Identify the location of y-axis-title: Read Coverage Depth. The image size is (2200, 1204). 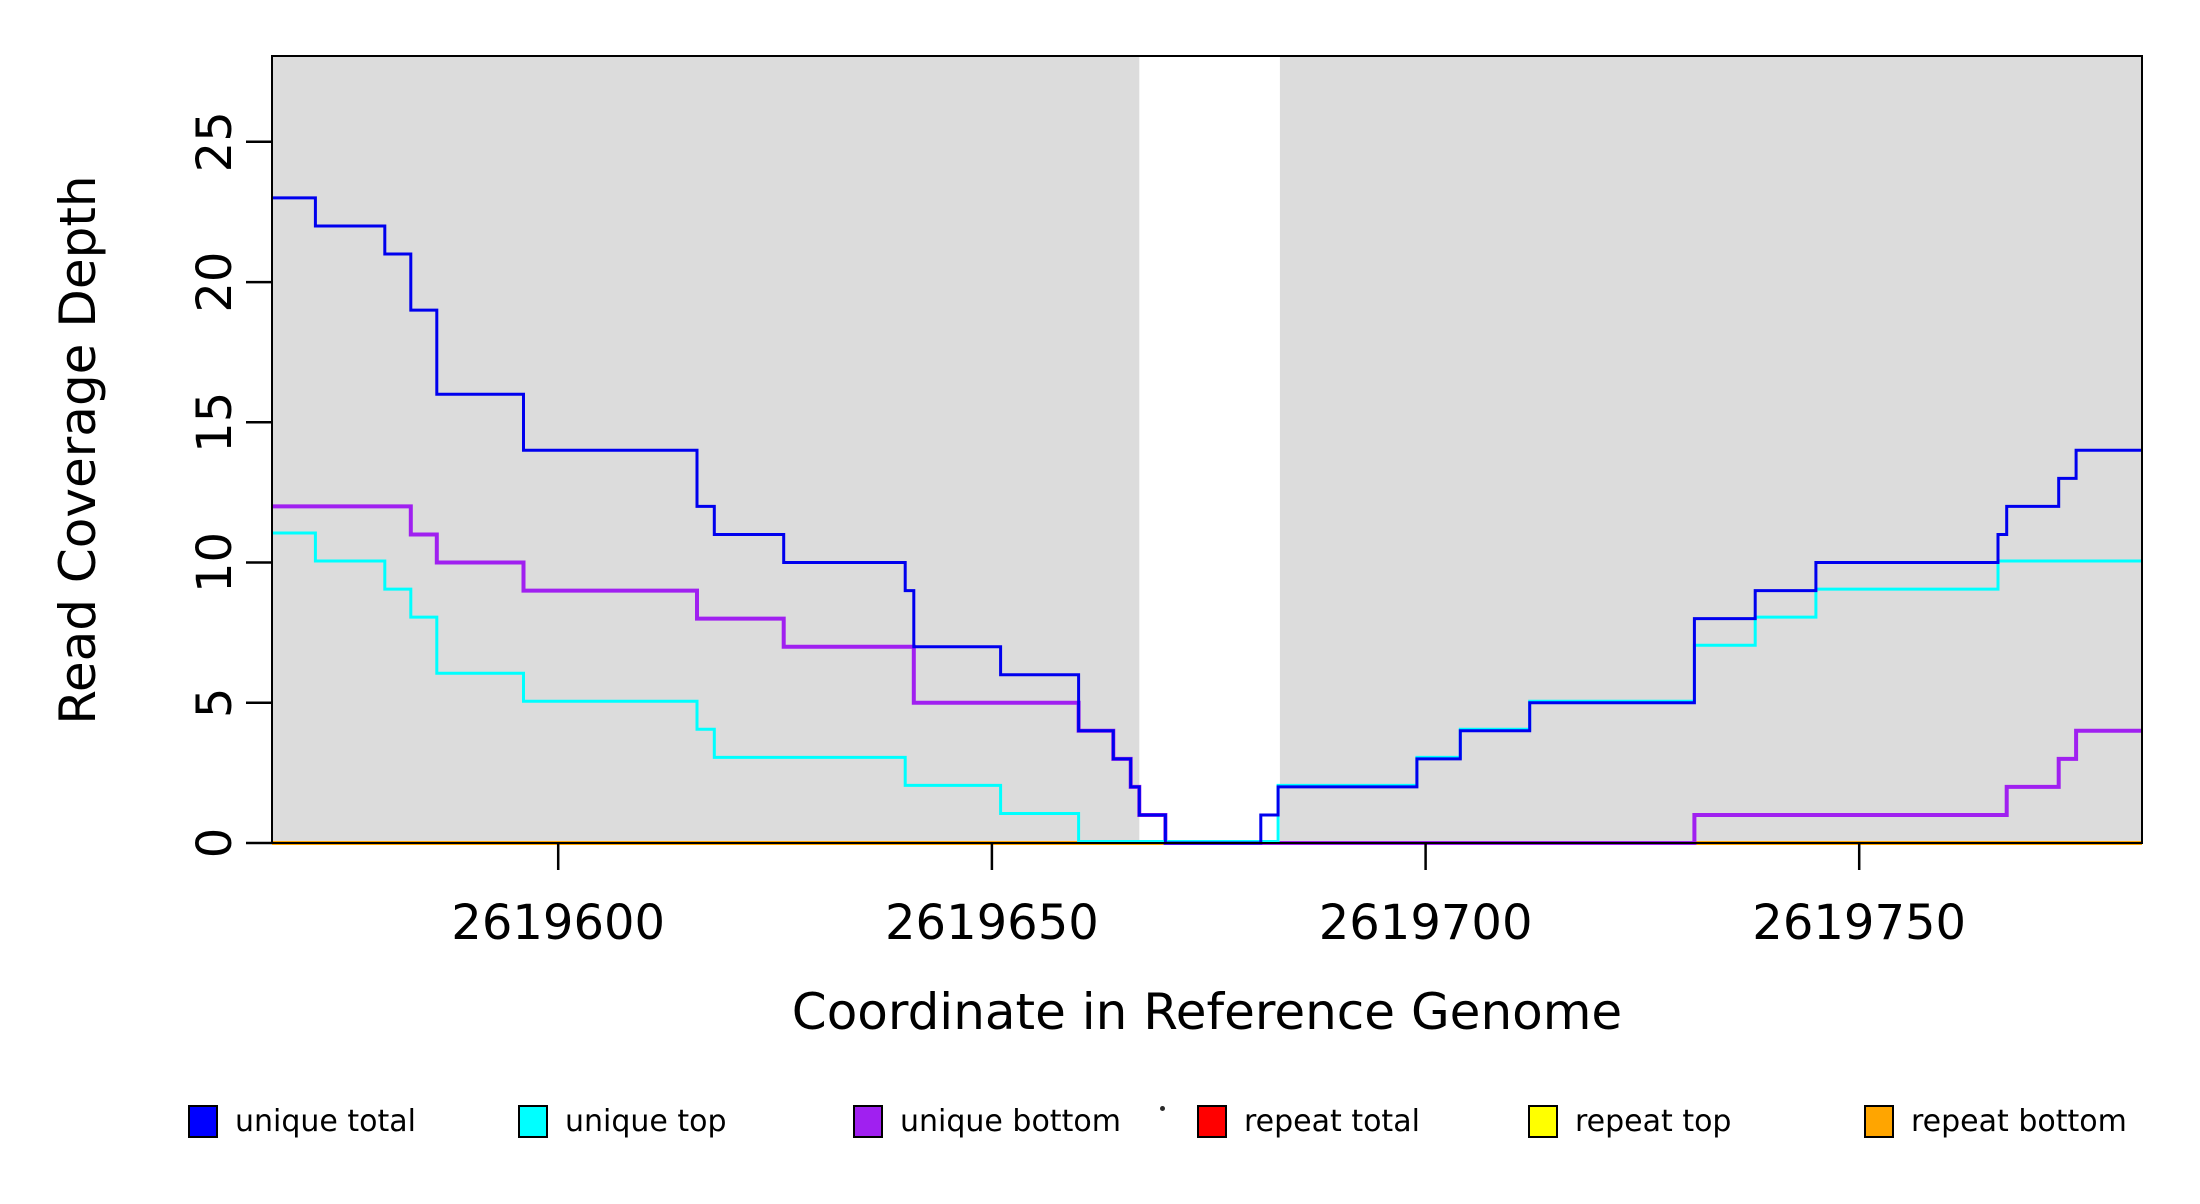
(78, 449).